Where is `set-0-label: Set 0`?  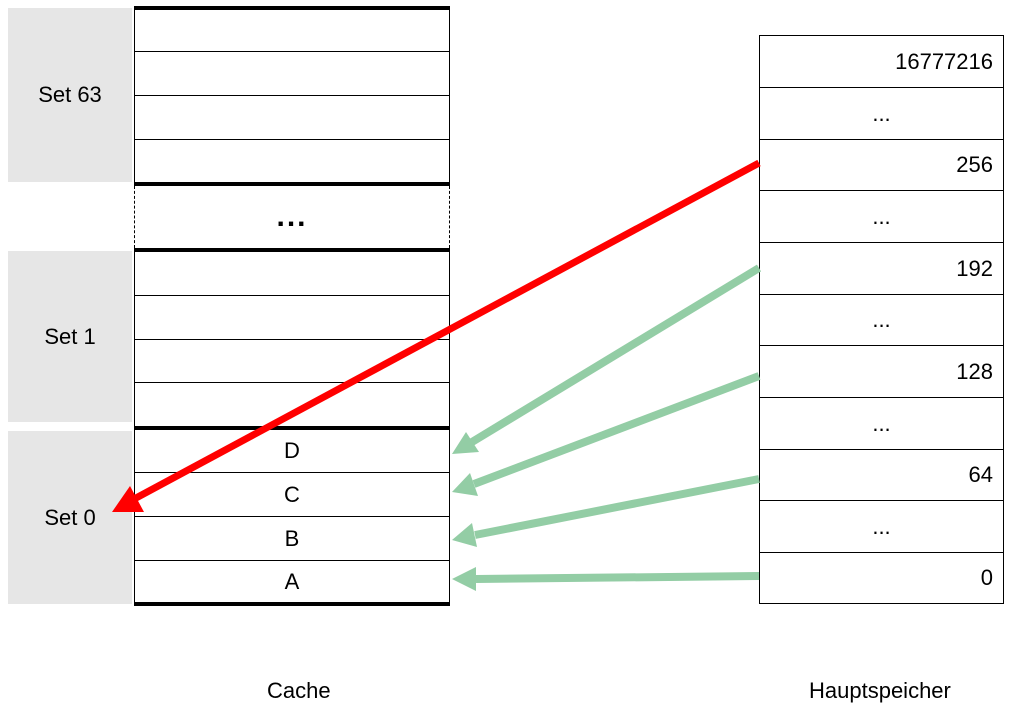 set-0-label: Set 0 is located at coordinates (70, 517).